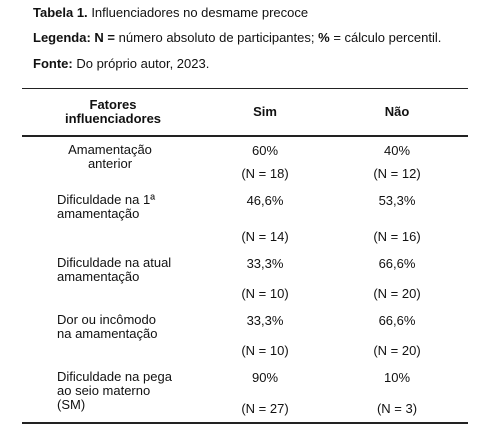 This screenshot has width=495, height=439. What do you see at coordinates (114, 390) in the screenshot?
I see `factor-text: Dificuldade na pega ao seio materno (SM)` at bounding box center [114, 390].